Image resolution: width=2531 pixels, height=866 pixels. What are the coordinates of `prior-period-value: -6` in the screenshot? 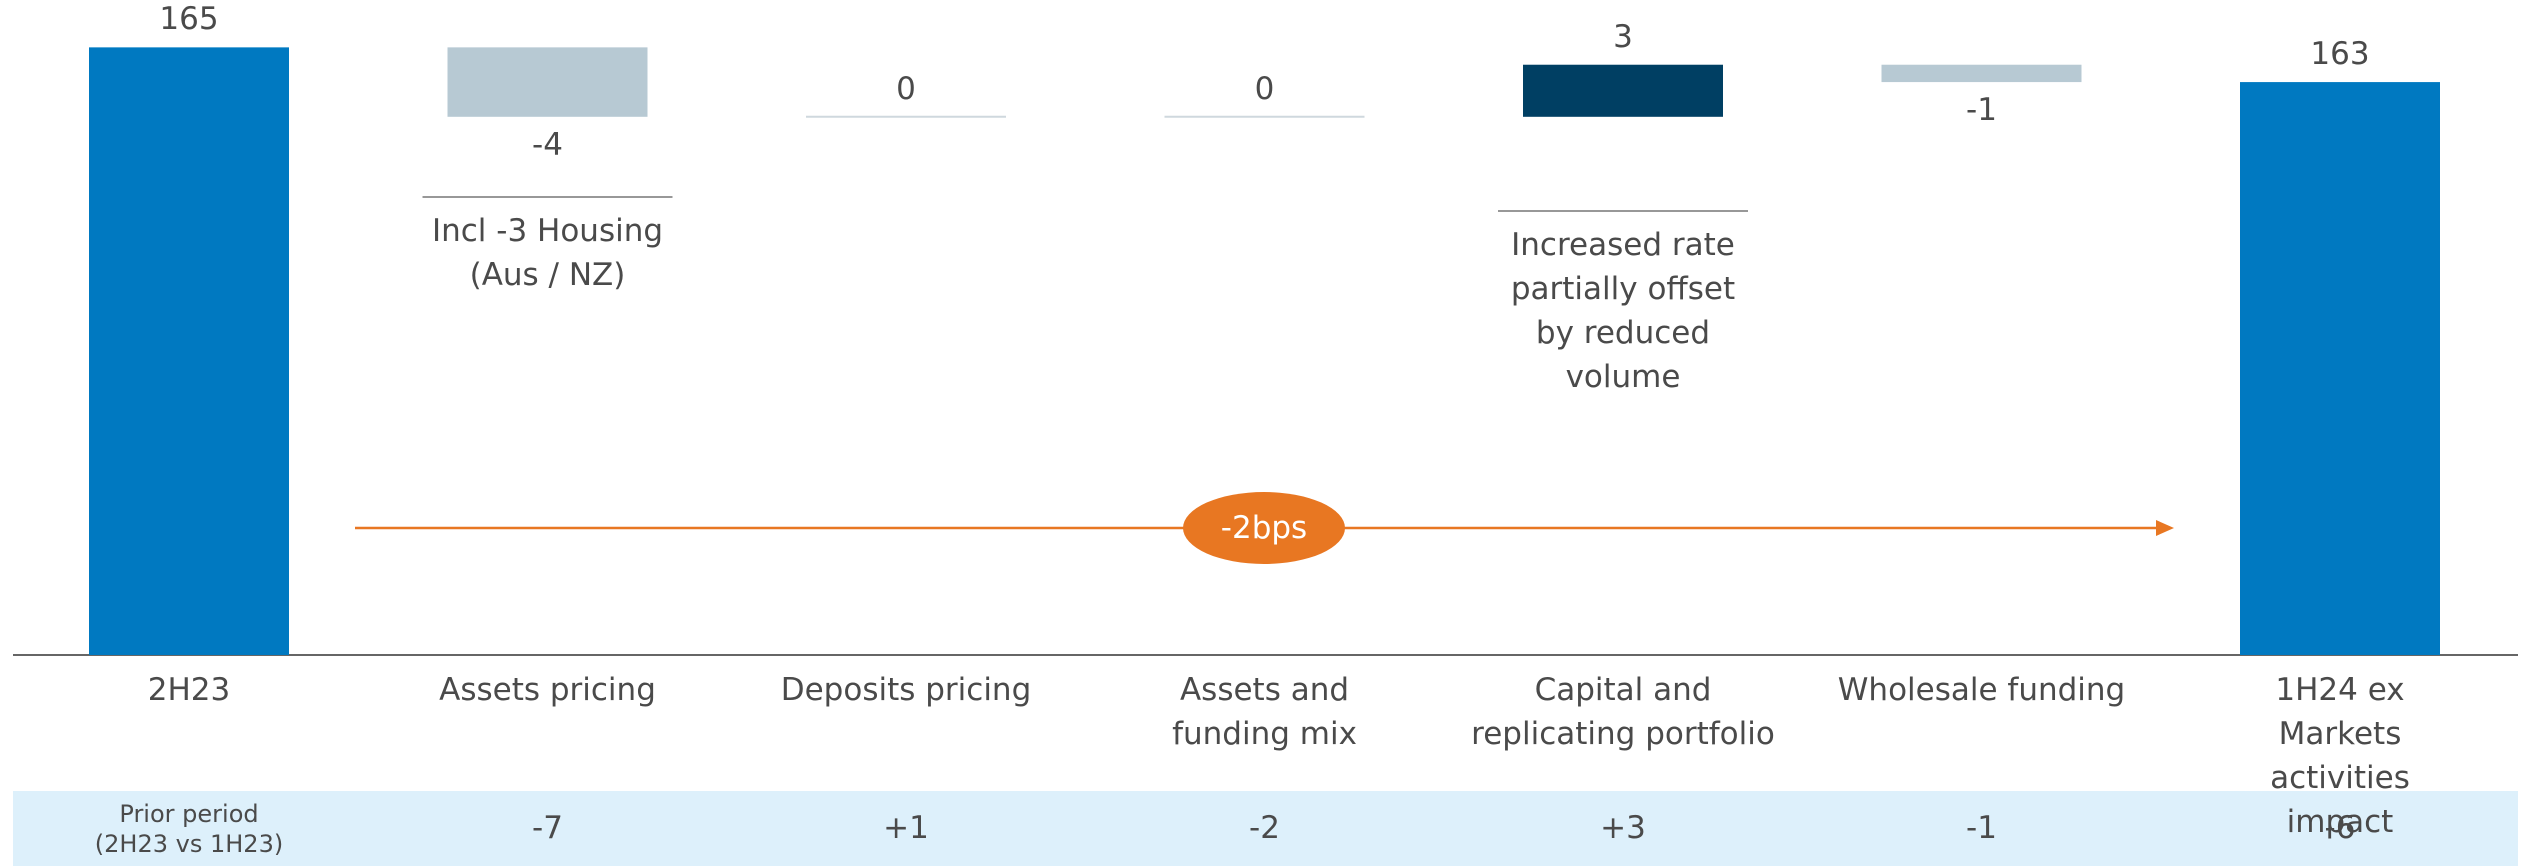 It's located at (2340, 828).